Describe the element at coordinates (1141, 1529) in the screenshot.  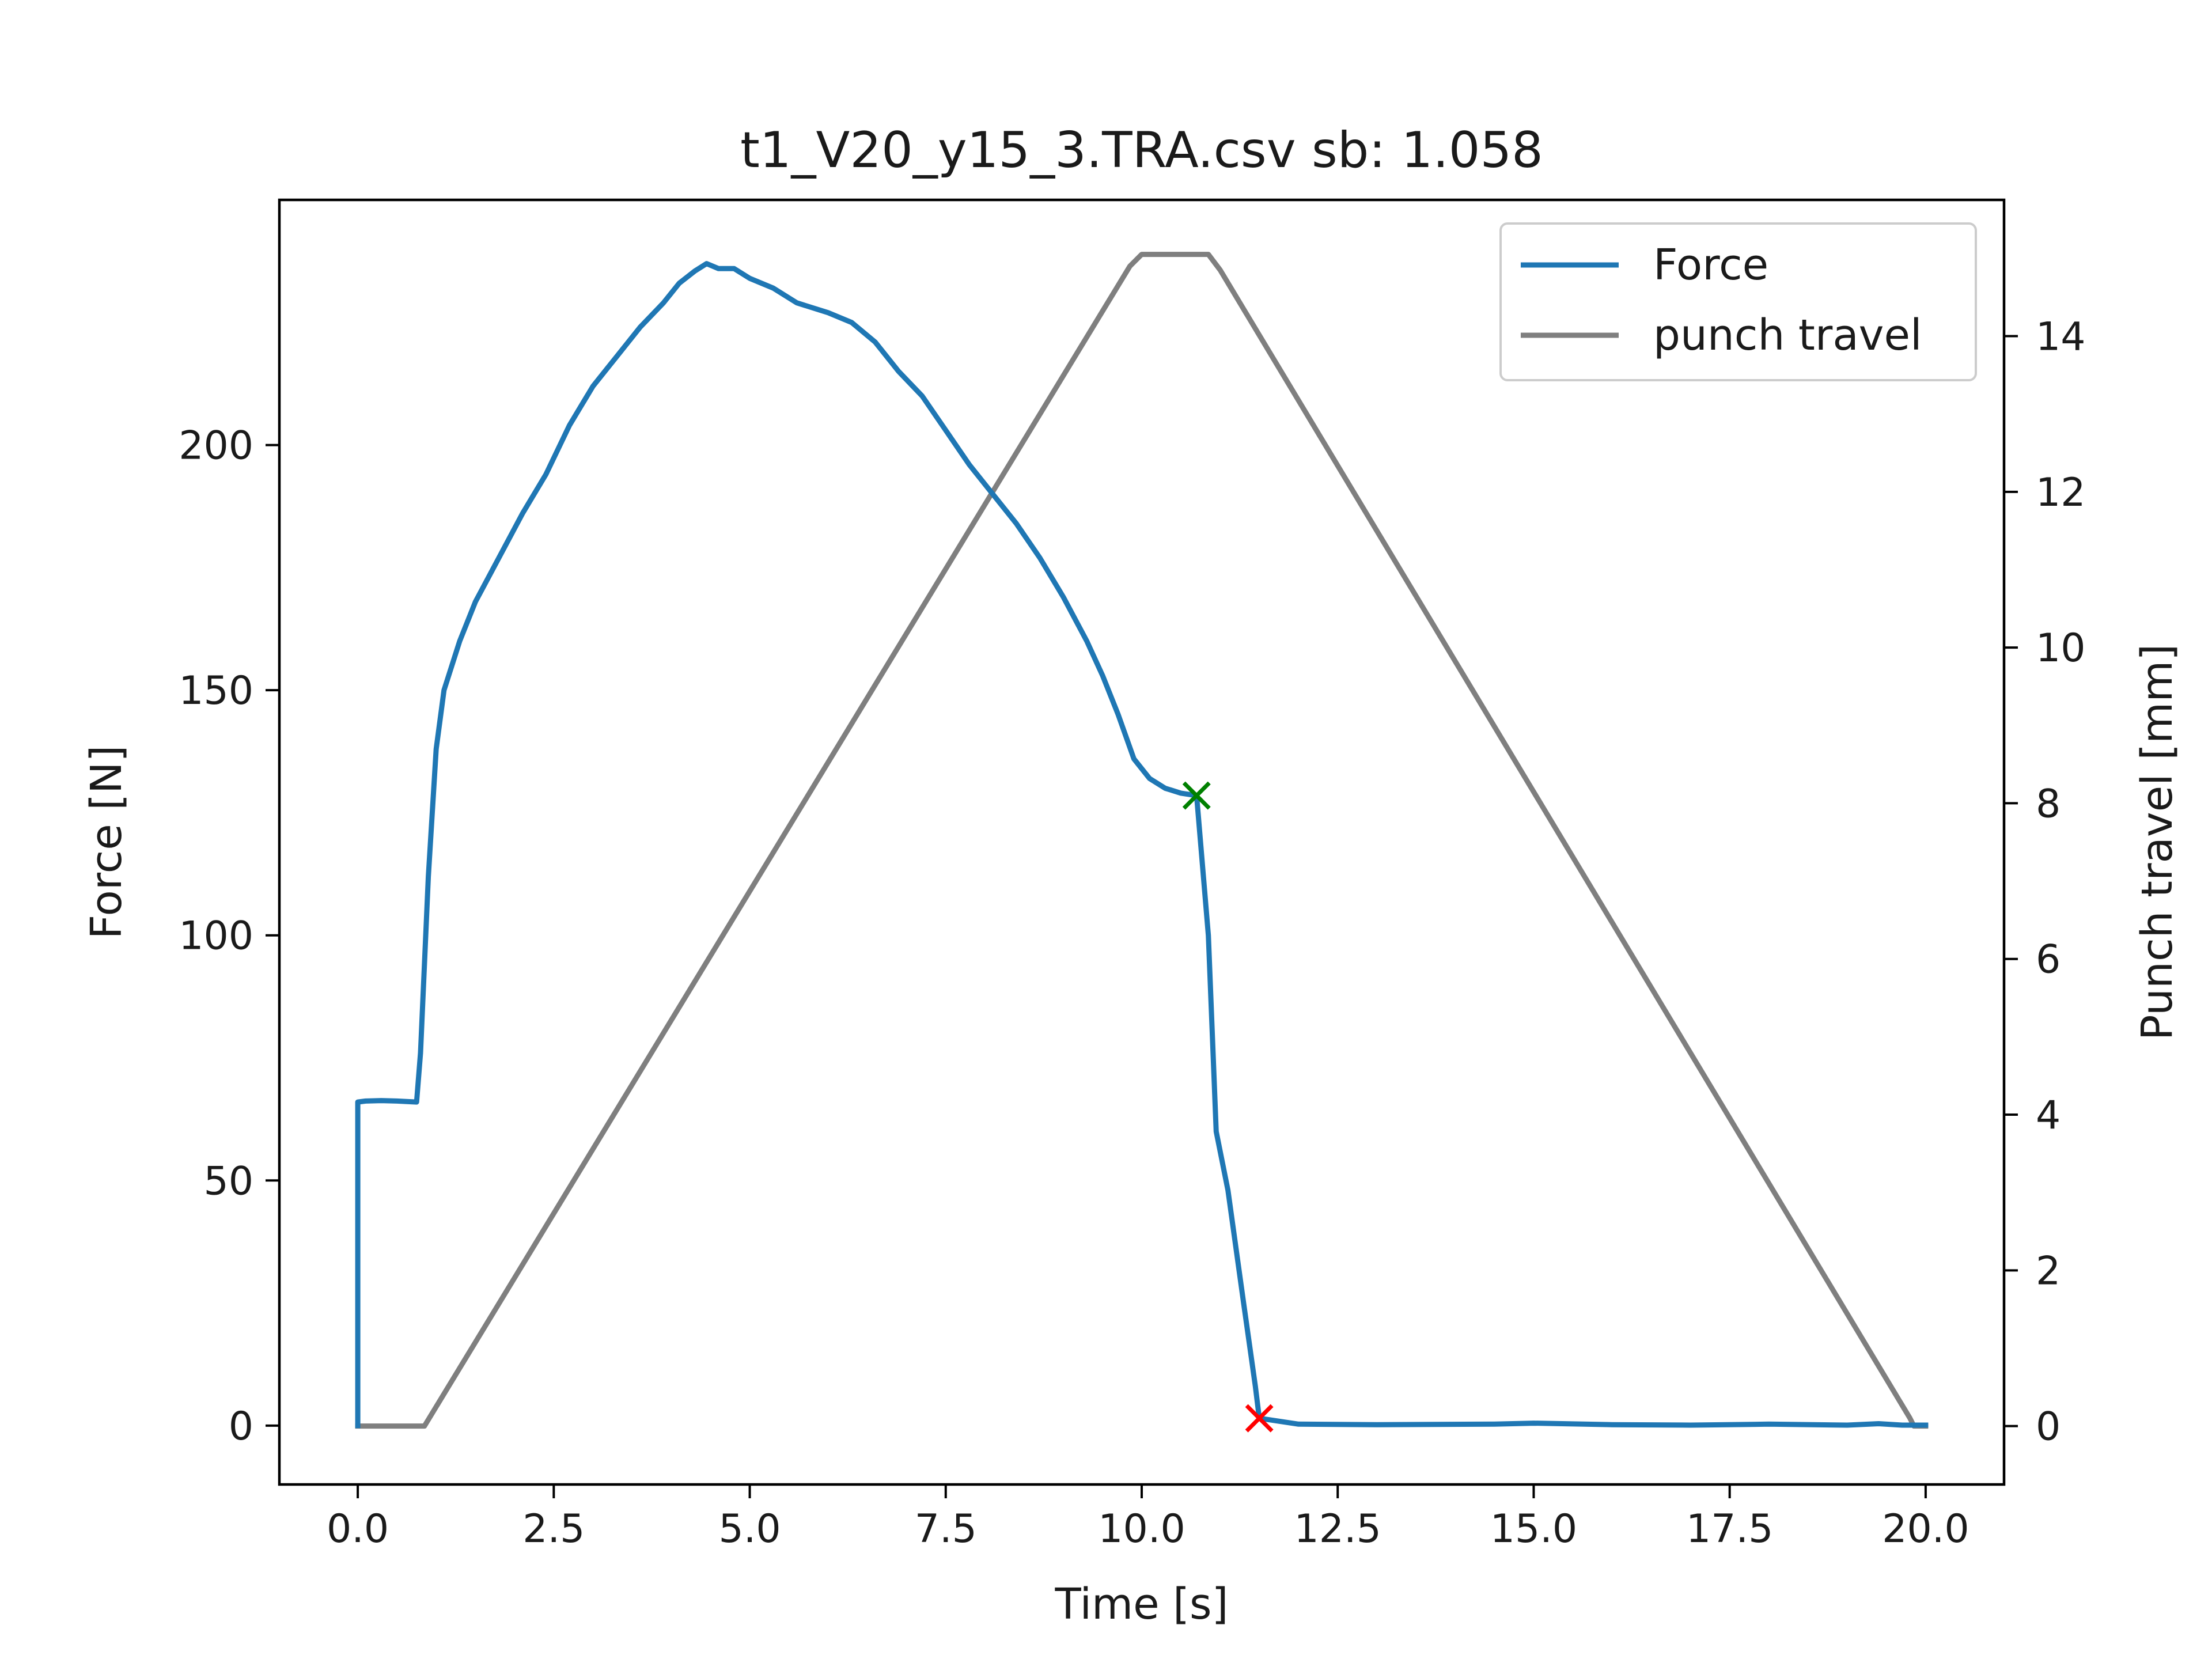
I see `x-tick-label: 10.0` at that location.